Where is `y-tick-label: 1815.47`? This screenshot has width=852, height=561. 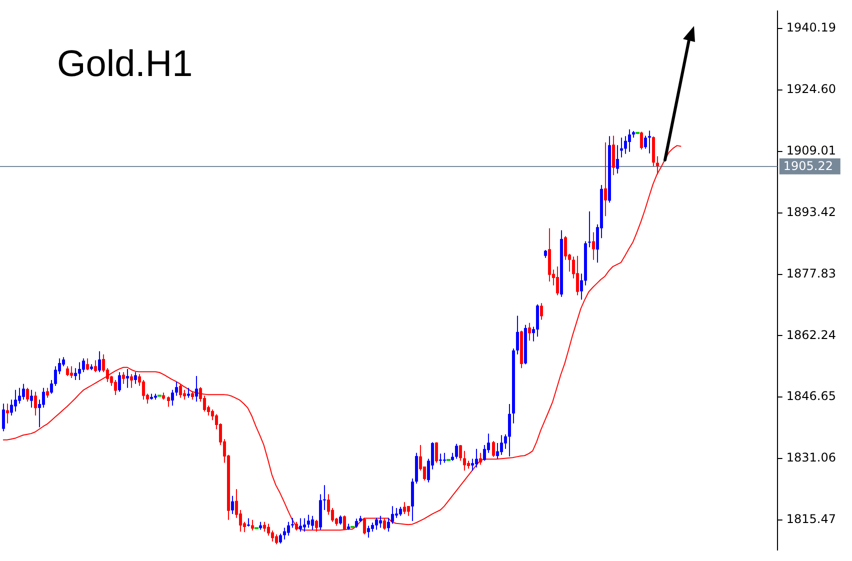
y-tick-label: 1815.47 is located at coordinates (811, 519).